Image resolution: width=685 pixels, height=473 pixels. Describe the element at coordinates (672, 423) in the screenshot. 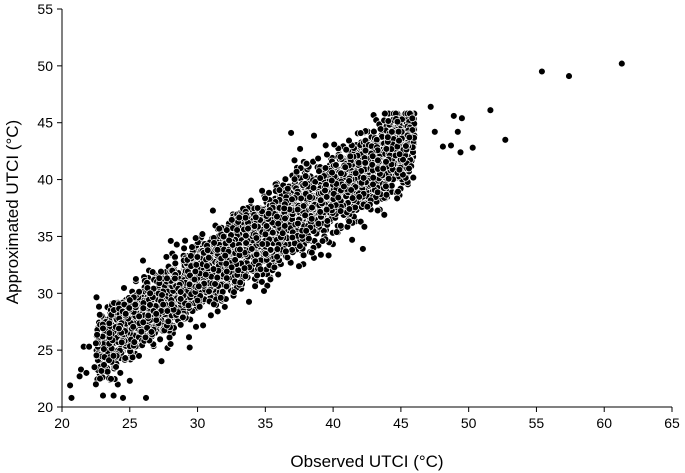

I see `x-tick-label: 65` at that location.